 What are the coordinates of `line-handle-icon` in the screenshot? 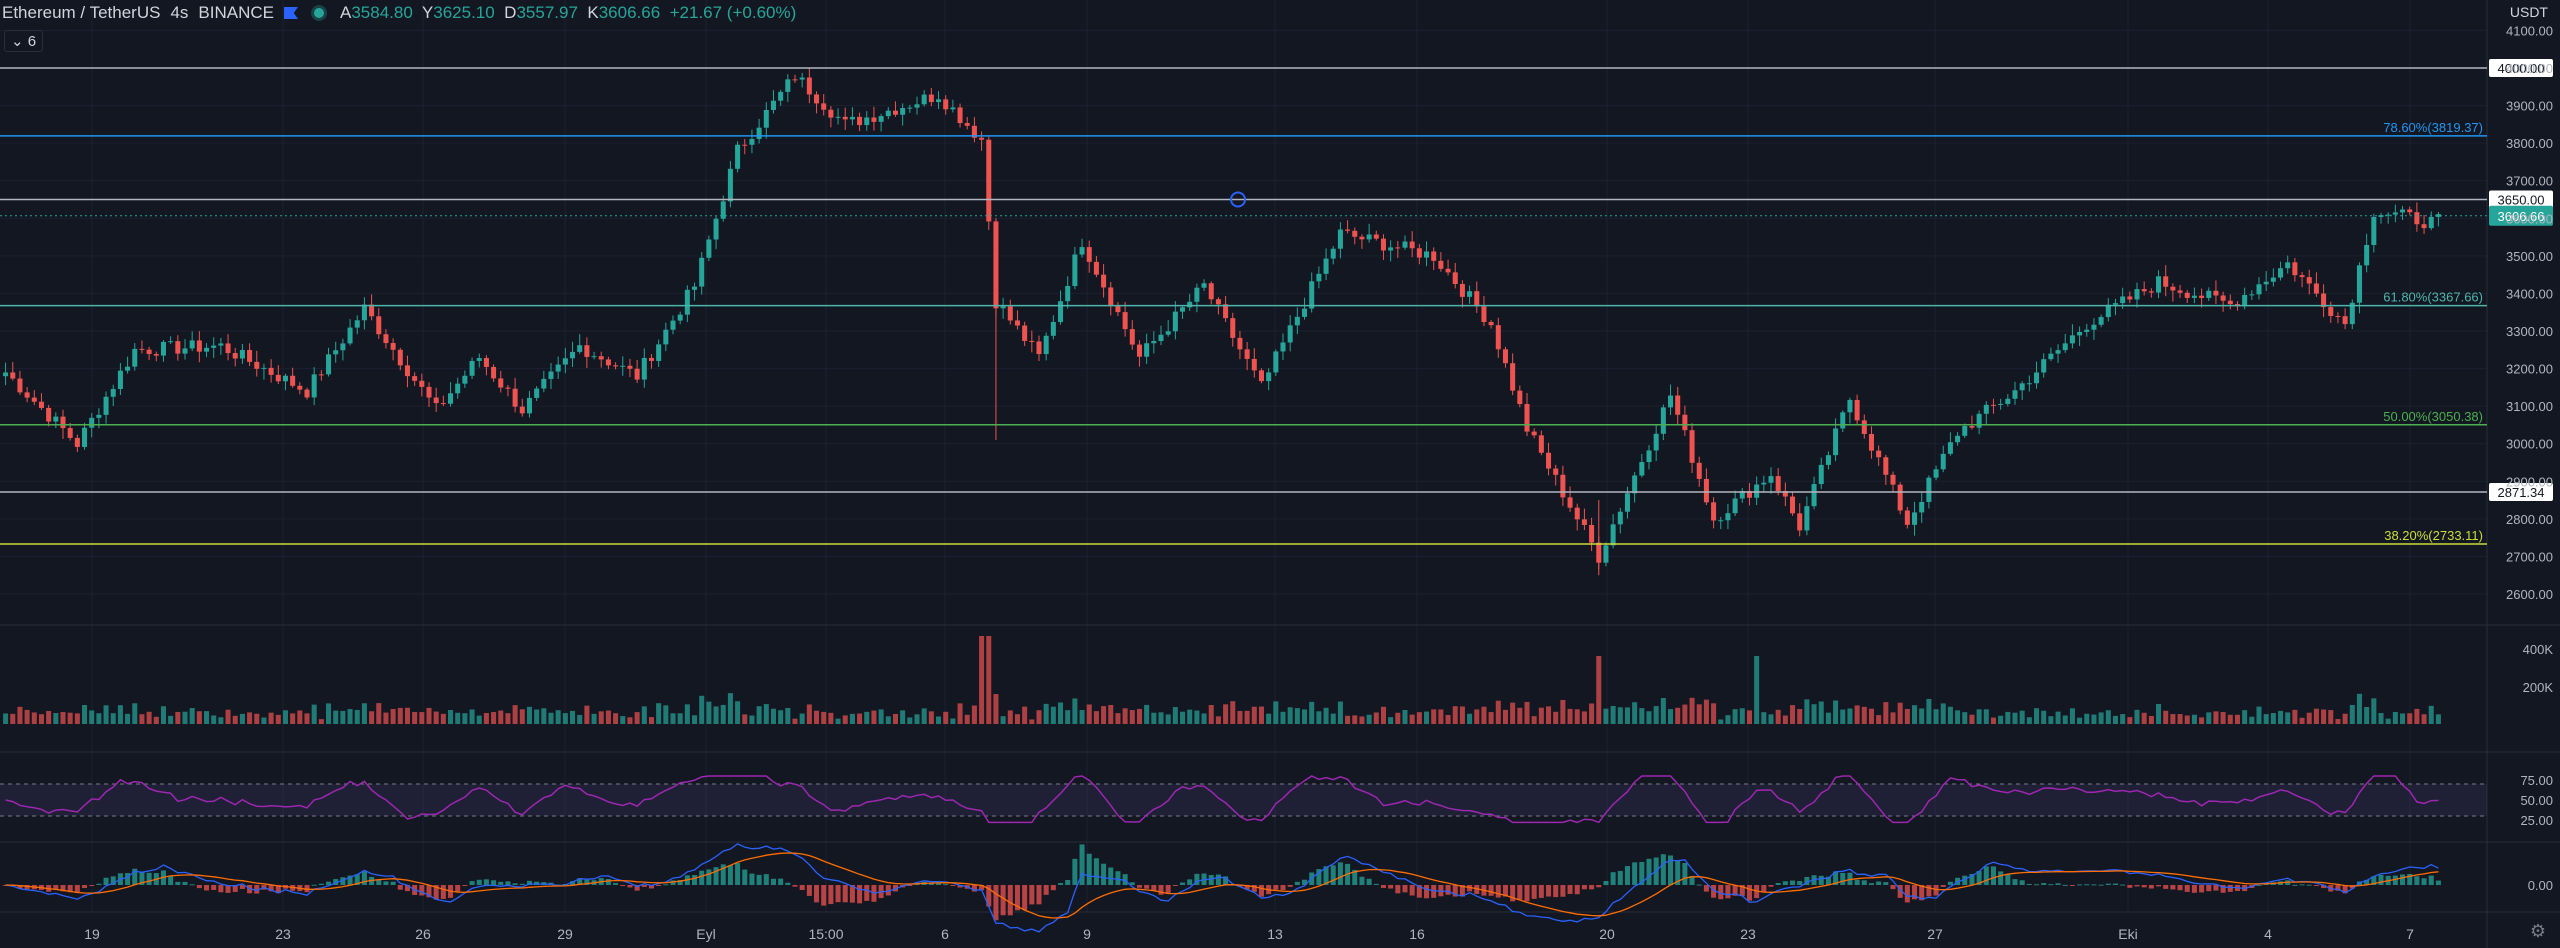 It's located at (1238, 199).